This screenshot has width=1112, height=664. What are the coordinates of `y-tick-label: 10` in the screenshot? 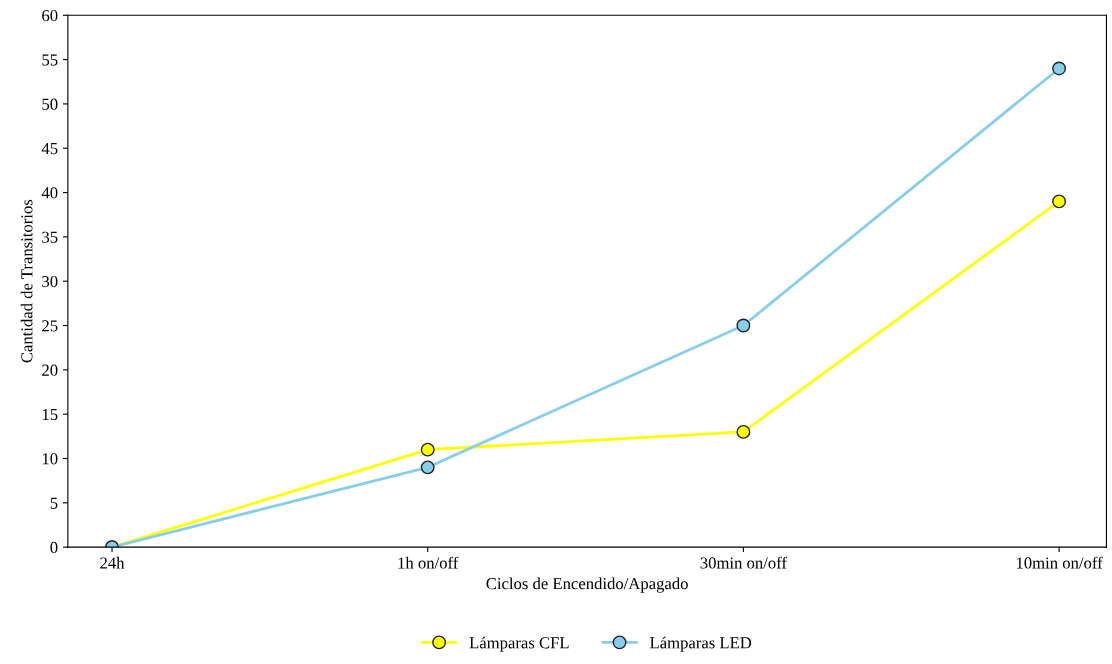 It's located at (50, 459).